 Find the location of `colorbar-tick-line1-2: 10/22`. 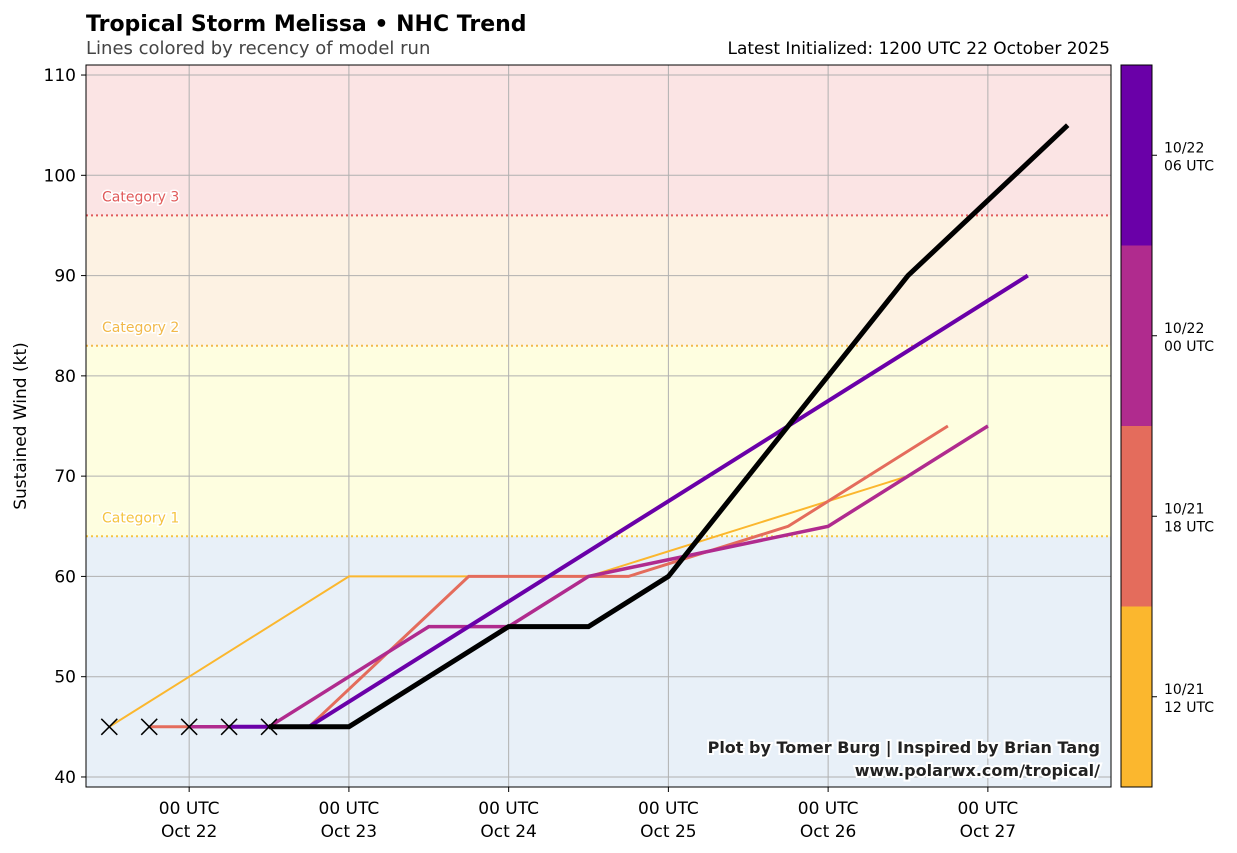

colorbar-tick-line1-2: 10/22 is located at coordinates (1184, 329).